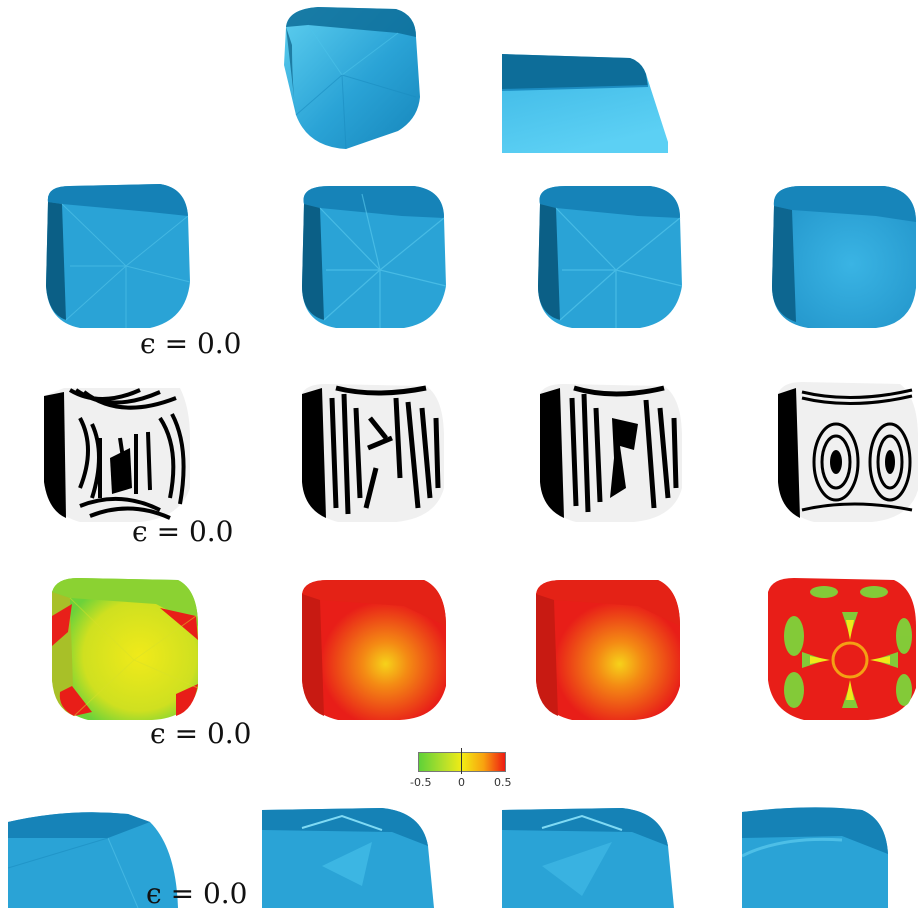 The height and width of the screenshot is (910, 919). Describe the element at coordinates (201, 733) in the screenshot. I see `epsilon-label-row3: ϵ = 0.0` at that location.